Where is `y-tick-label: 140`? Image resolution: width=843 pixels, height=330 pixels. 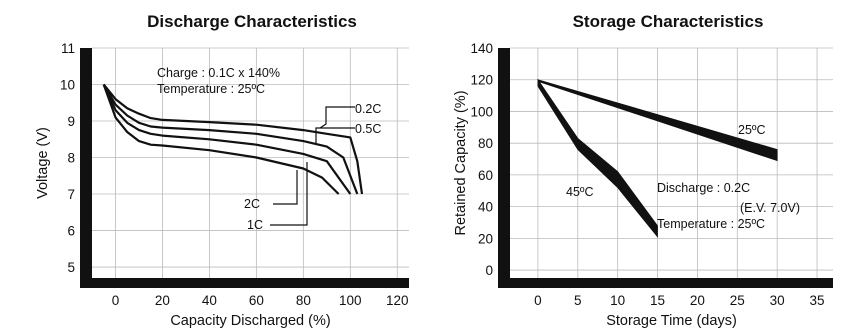
y-tick-label: 140 is located at coordinates (481, 48).